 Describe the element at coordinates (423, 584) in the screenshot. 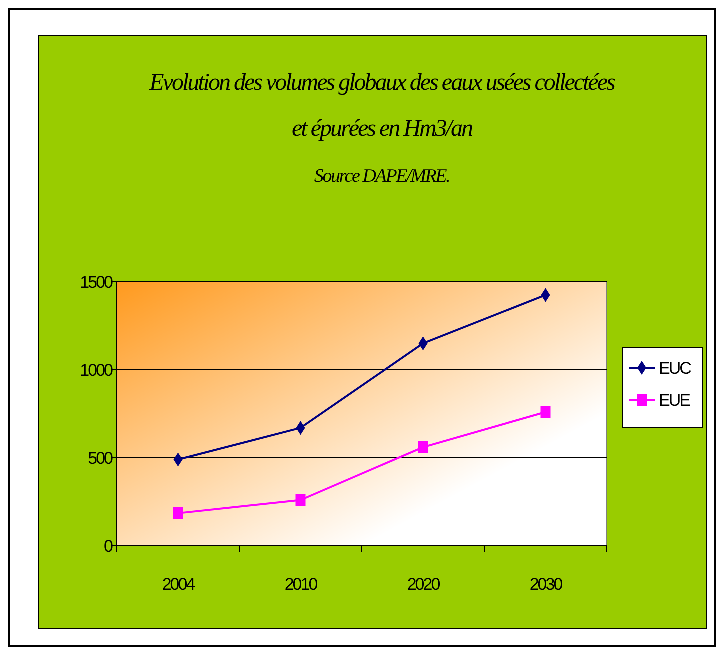

I see `x-tick-label: 2020` at that location.